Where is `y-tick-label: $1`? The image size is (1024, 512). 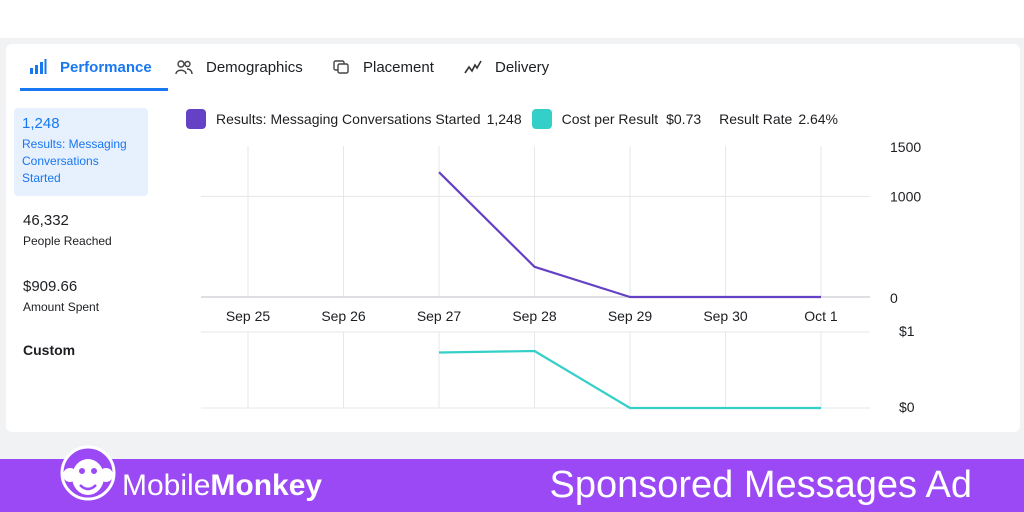 y-tick-label: $1 is located at coordinates (907, 331).